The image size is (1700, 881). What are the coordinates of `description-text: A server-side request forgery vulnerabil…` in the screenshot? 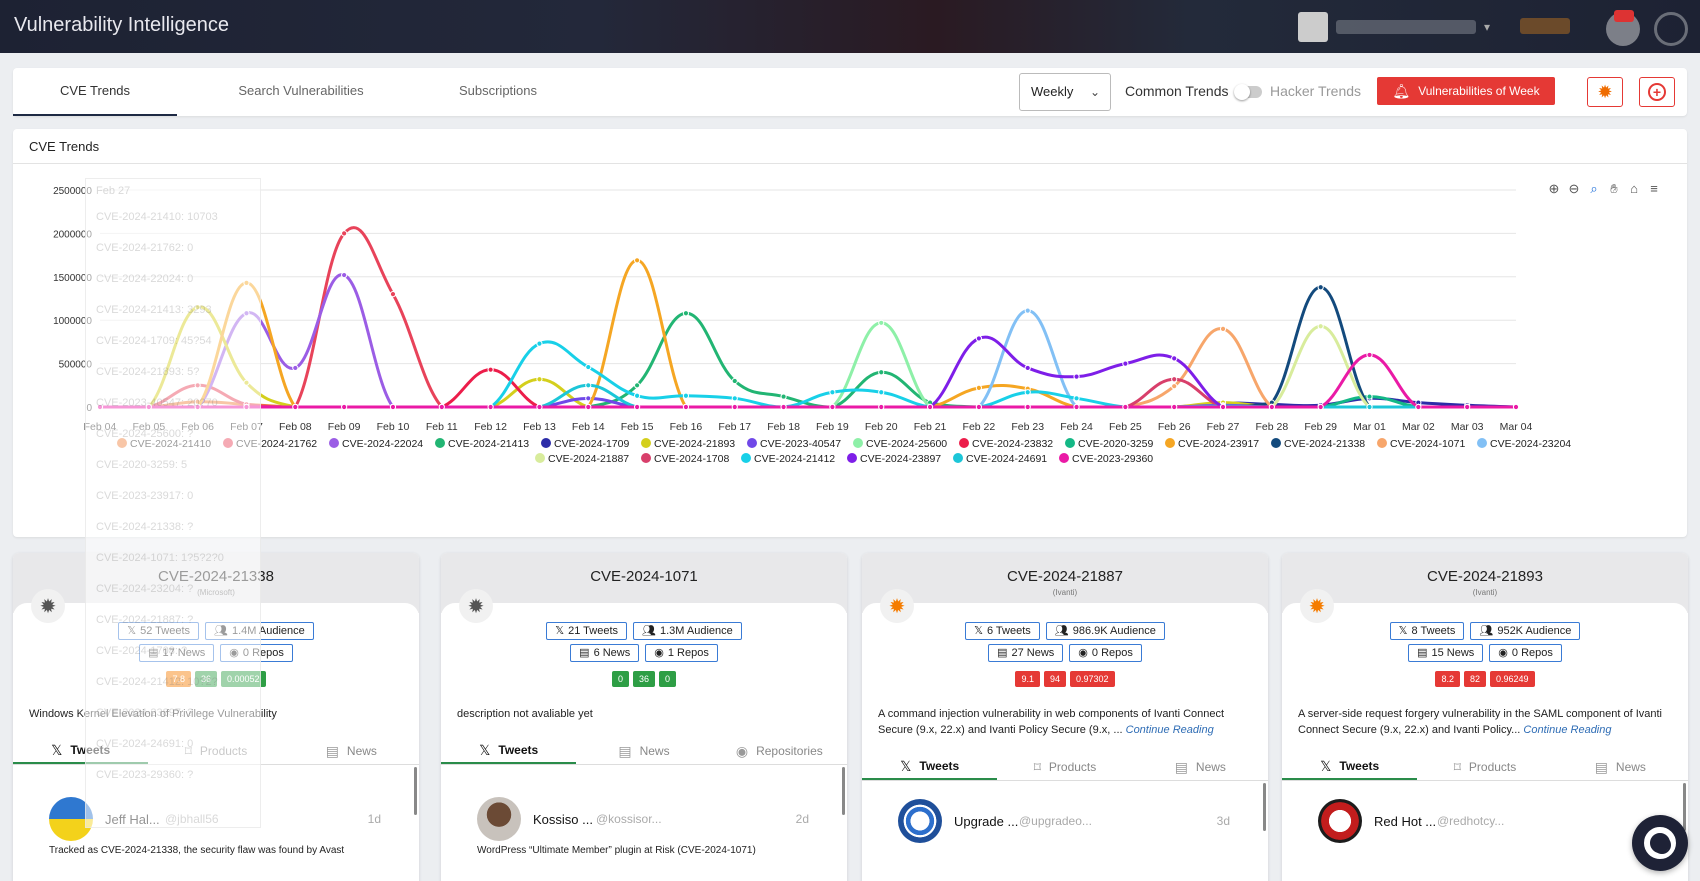 It's located at (1480, 722).